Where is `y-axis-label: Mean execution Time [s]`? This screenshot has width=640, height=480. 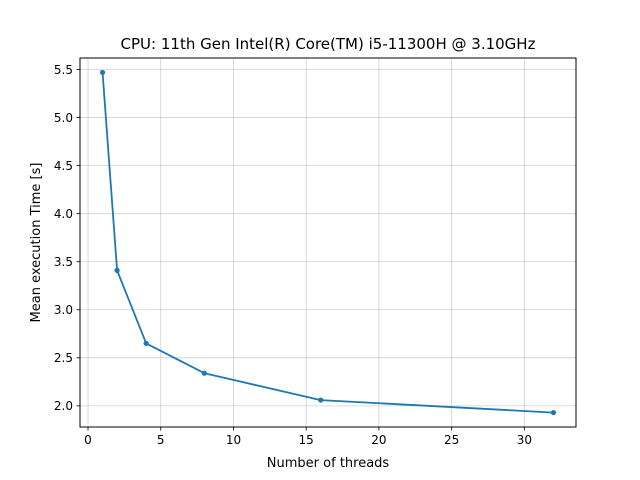
y-axis-label: Mean execution Time [s] is located at coordinates (36, 243).